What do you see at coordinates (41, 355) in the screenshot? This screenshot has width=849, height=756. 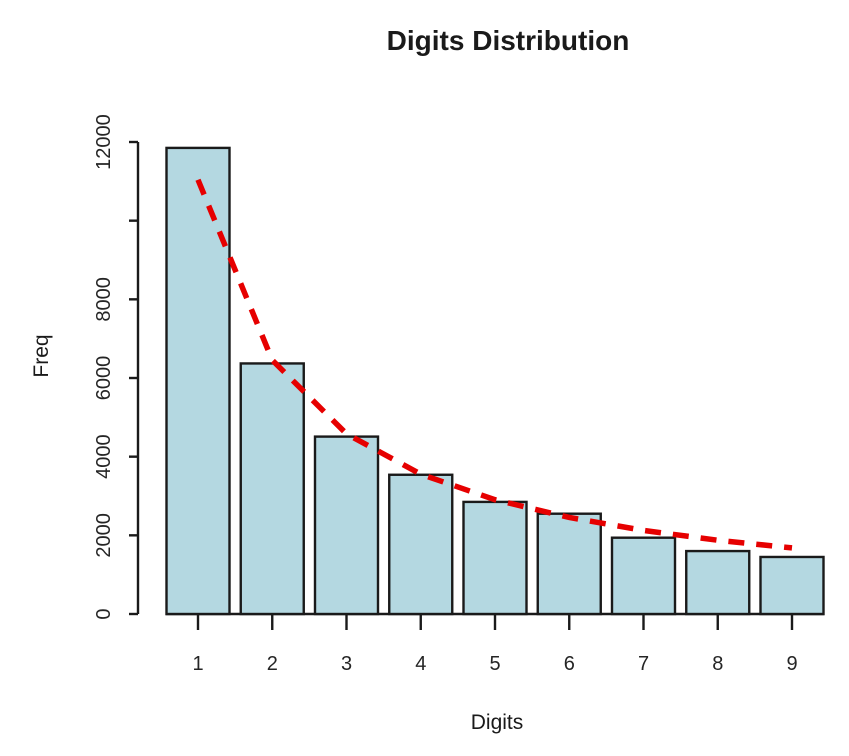 I see `y-axis-title: Freq` at bounding box center [41, 355].